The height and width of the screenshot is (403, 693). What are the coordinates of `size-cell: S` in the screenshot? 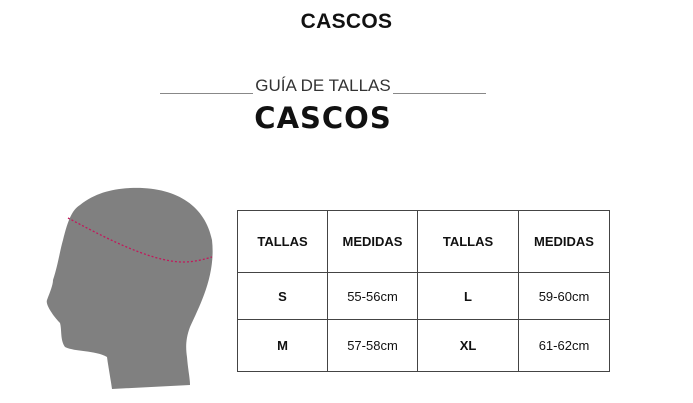 It's located at (282, 296).